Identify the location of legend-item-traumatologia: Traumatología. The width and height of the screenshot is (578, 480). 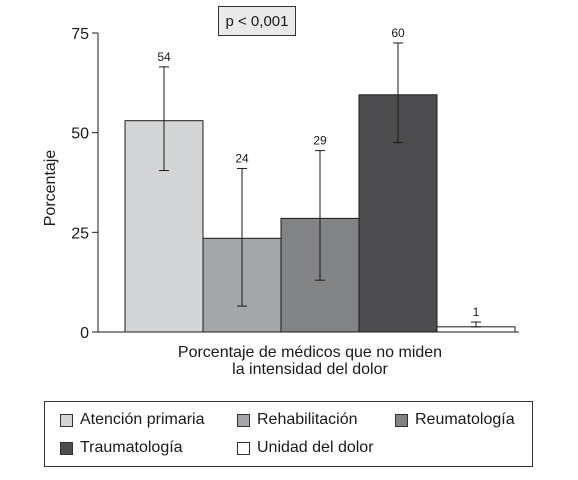
(121, 448).